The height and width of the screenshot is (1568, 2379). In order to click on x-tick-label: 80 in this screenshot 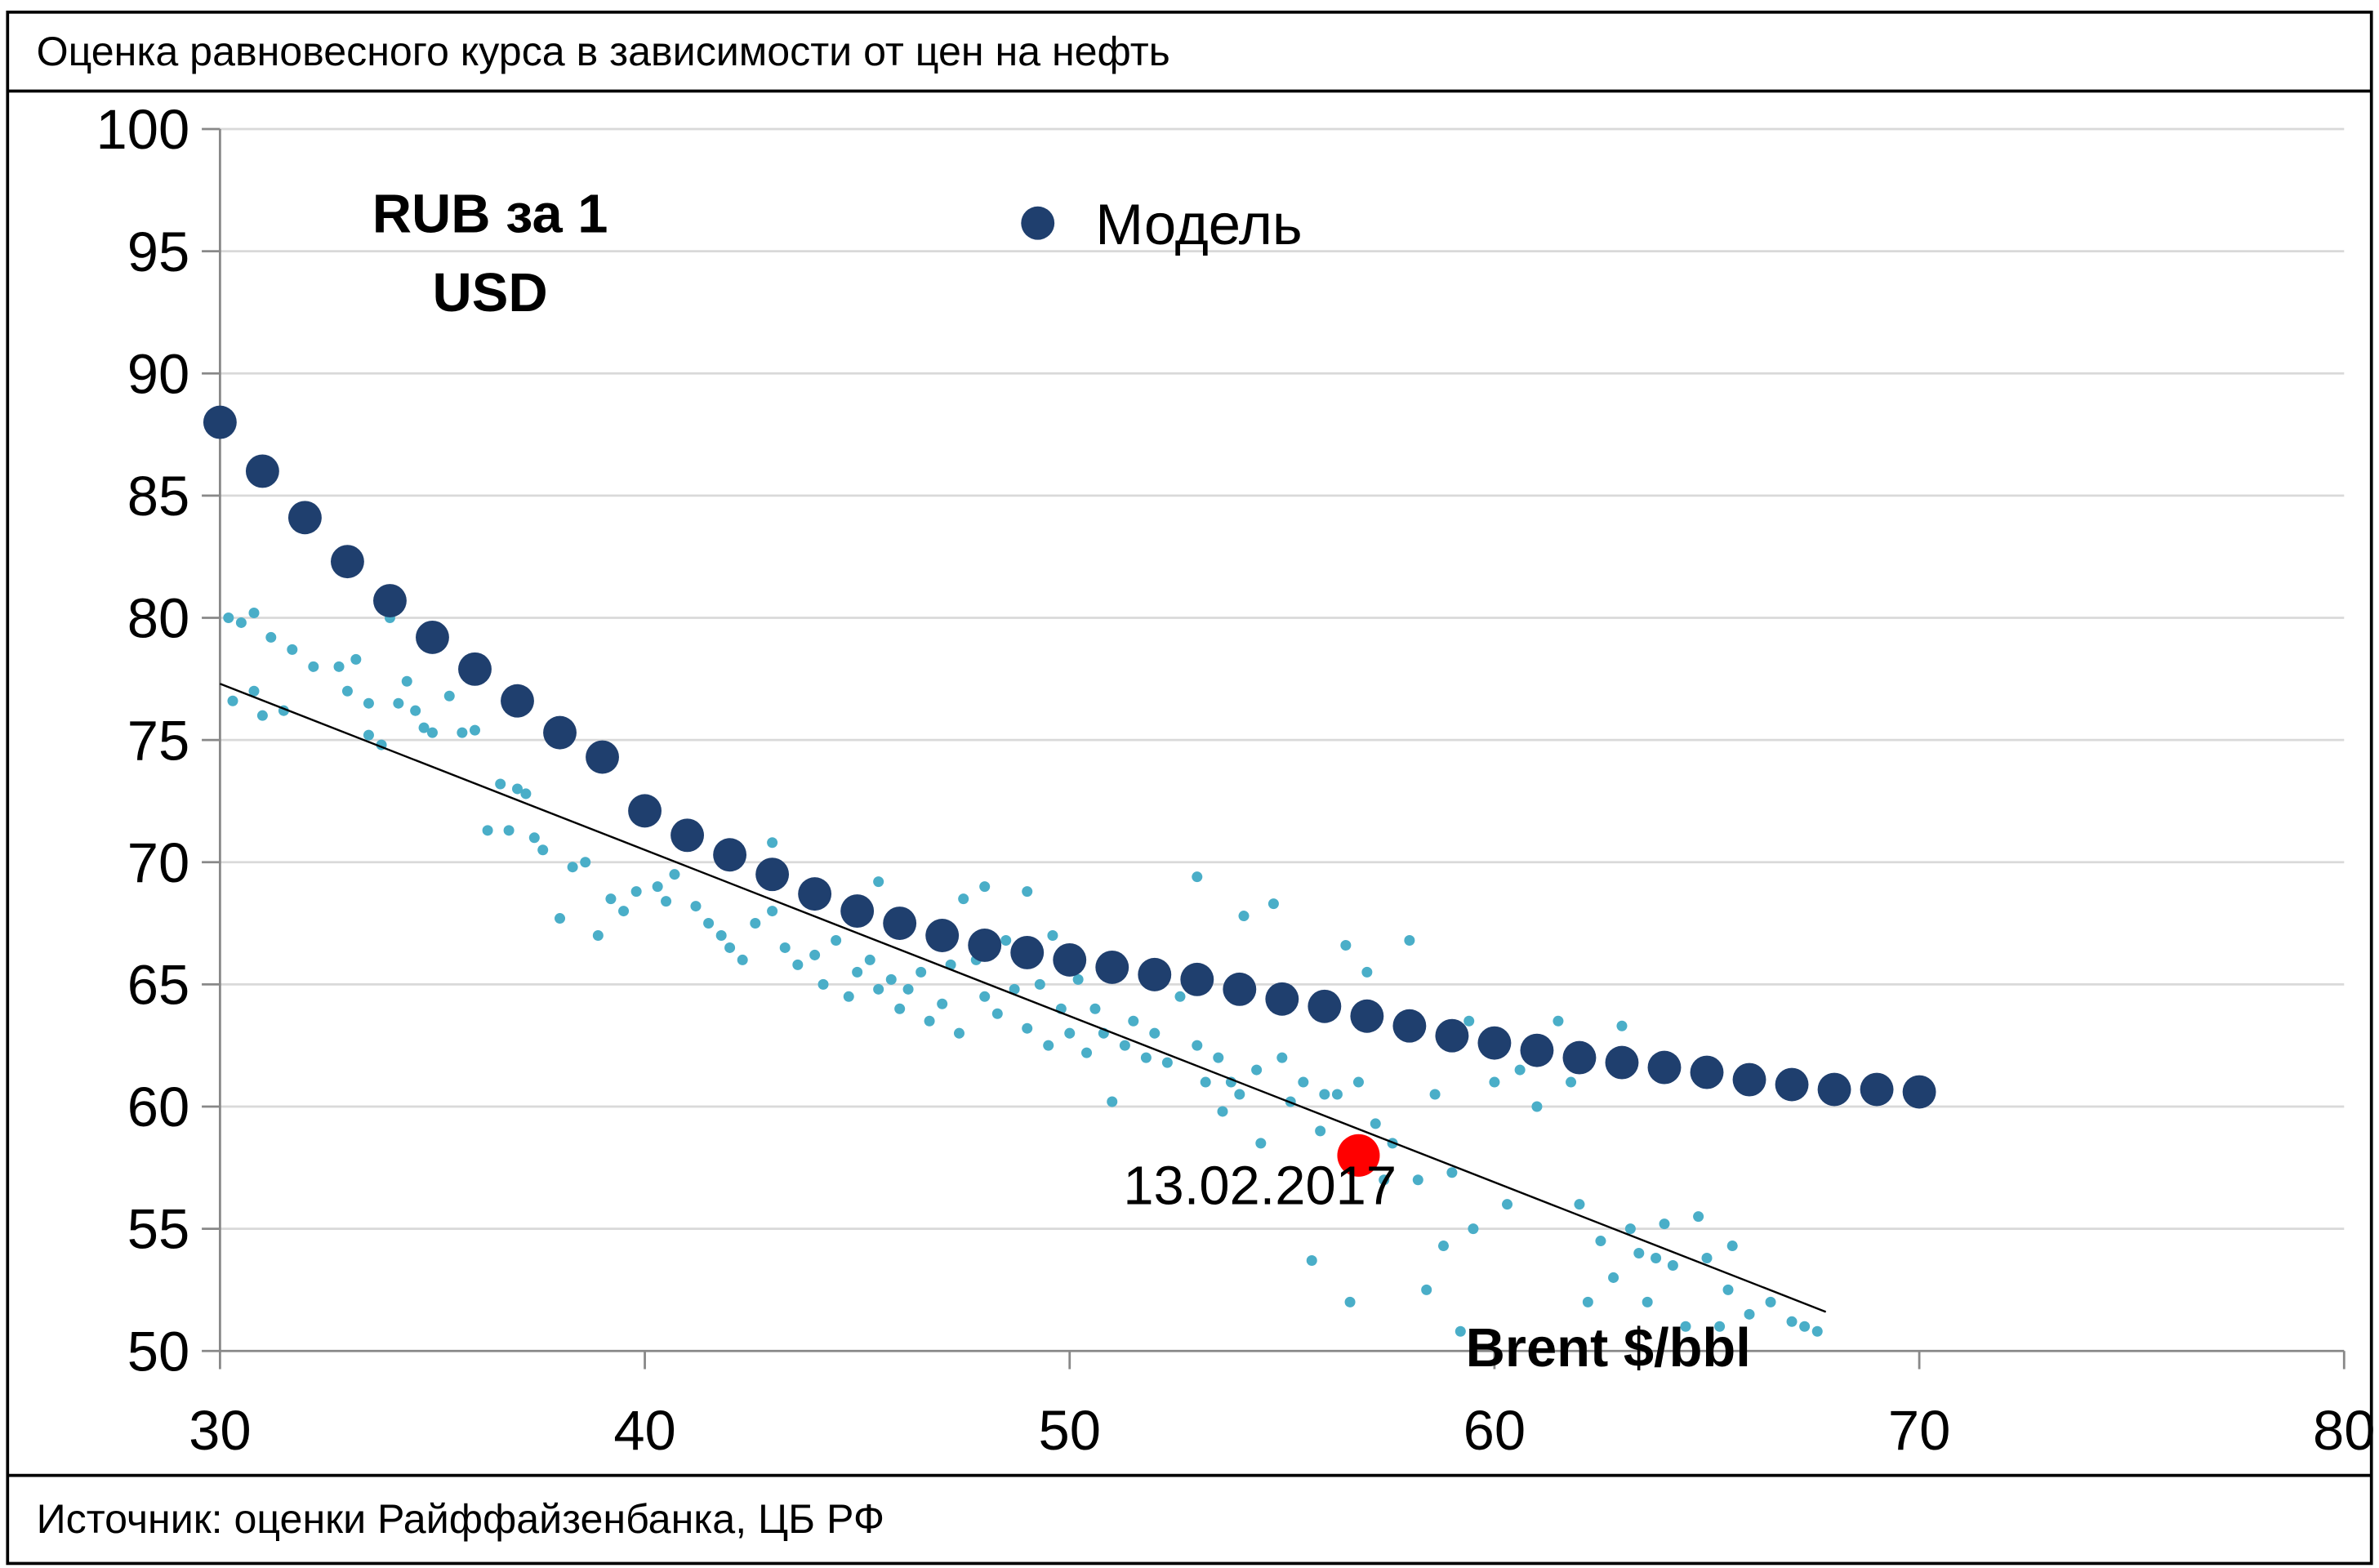, I will do `click(2344, 1430)`.